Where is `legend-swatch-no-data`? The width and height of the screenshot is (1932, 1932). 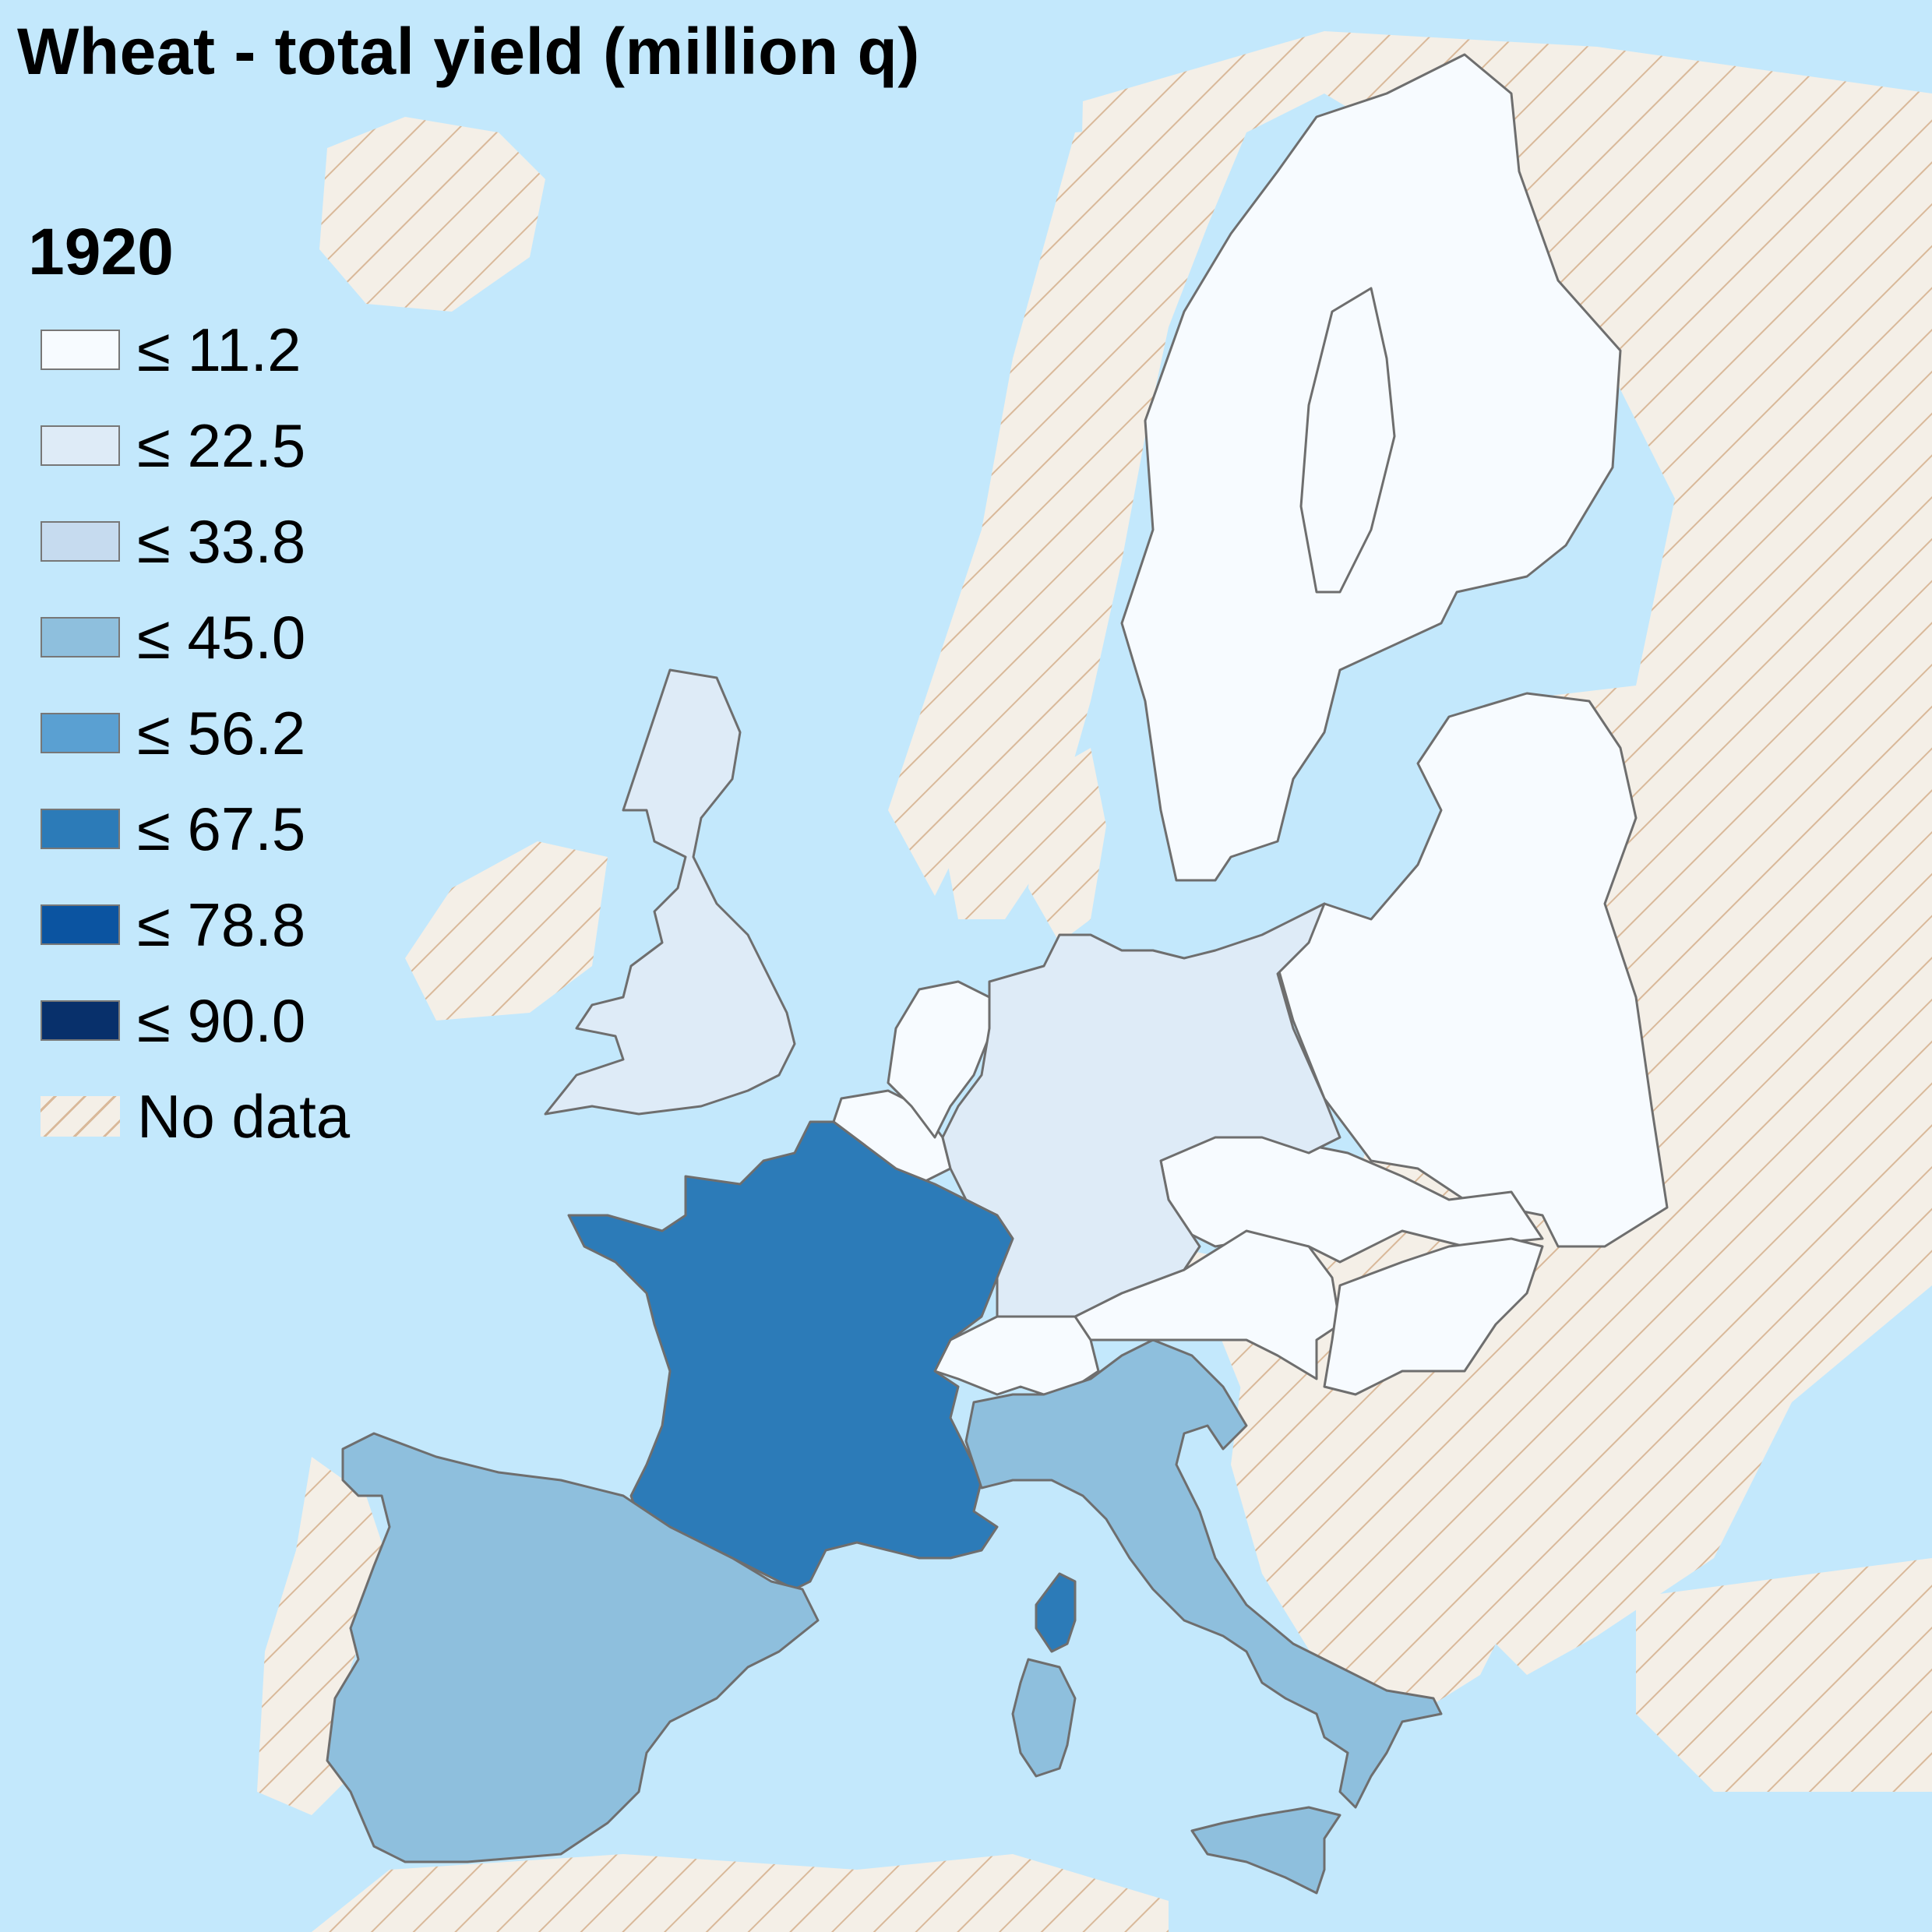 legend-swatch-no-data is located at coordinates (81, 1116).